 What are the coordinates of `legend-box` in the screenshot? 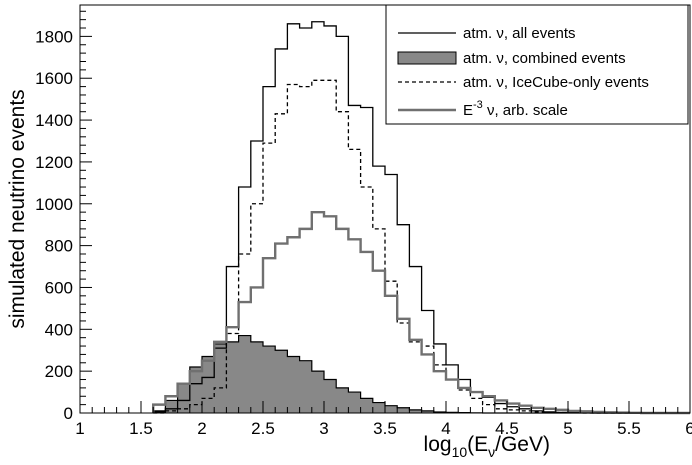 It's located at (537, 64).